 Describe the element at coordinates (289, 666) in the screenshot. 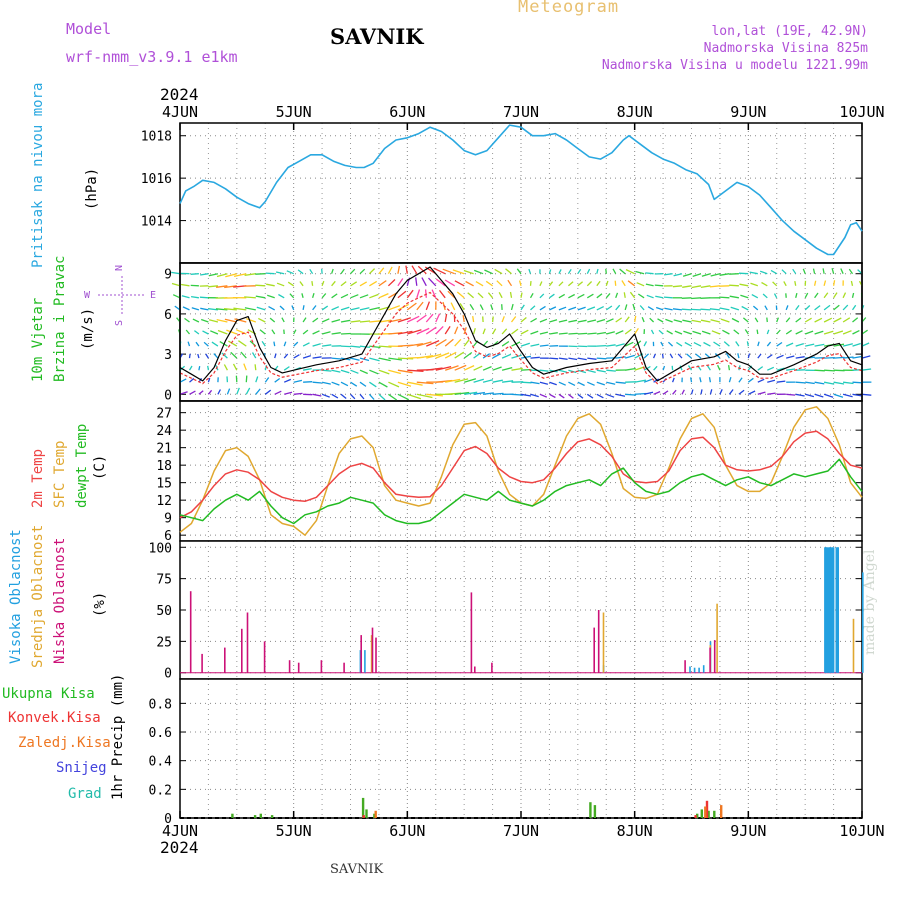

I see `low-cloud-bar` at that location.